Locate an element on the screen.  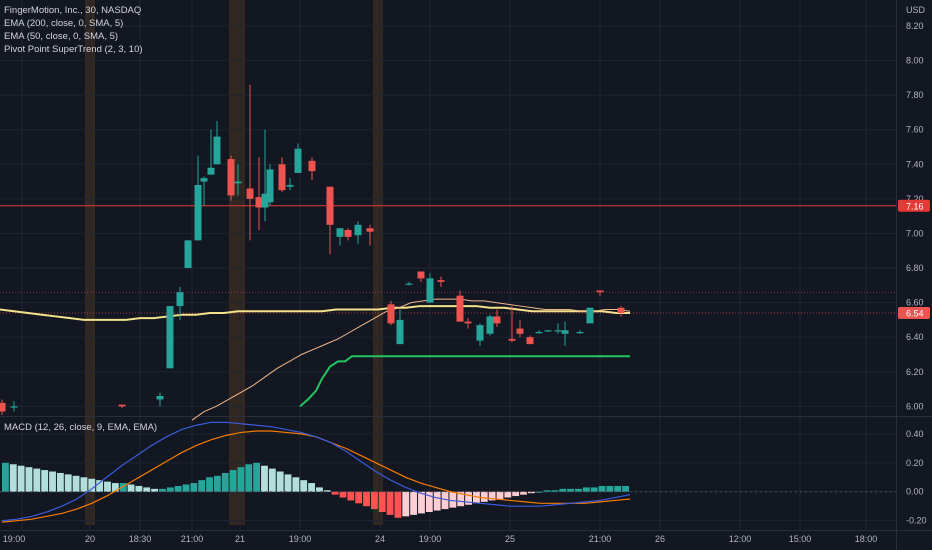
macd-tick-label: 0.20 is located at coordinates (915, 463).